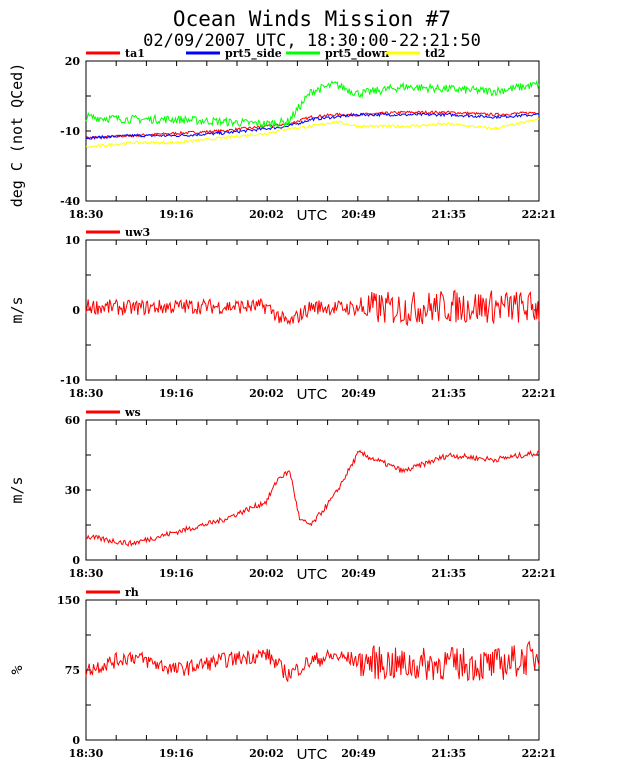 The width and height of the screenshot is (625, 780). I want to click on series-line-prt5_down, so click(312, 104).